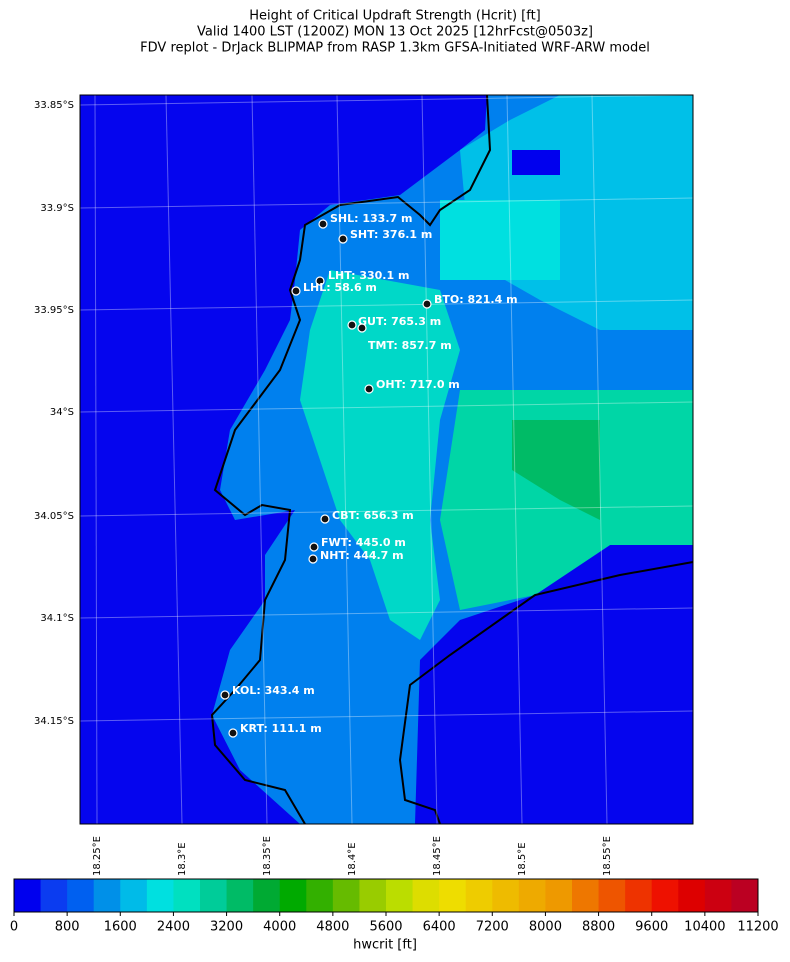 The width and height of the screenshot is (790, 962). I want to click on colorbar-label: hwcrit [ft], so click(385, 945).